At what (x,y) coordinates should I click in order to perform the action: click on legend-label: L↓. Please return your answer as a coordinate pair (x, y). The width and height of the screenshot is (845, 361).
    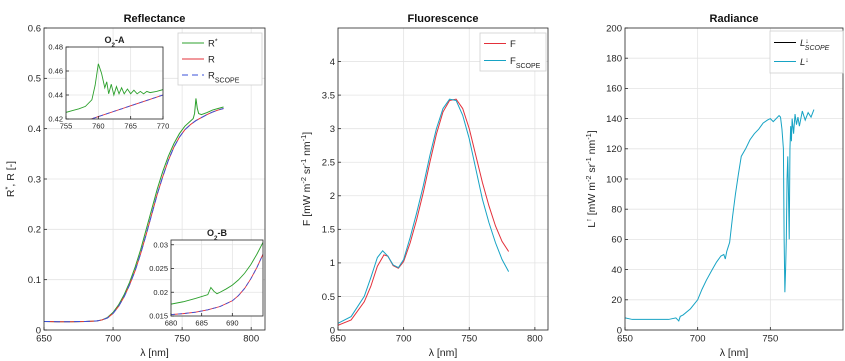
    Looking at the image, I should click on (804, 63).